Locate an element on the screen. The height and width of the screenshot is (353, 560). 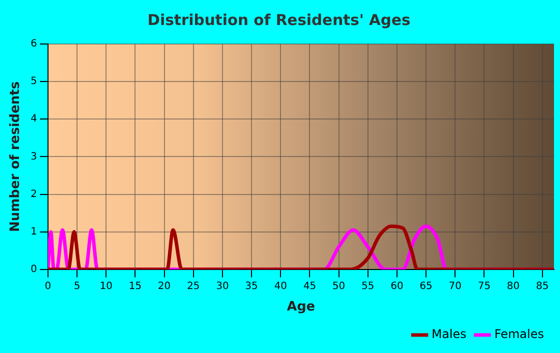
x-tick-label: 75 is located at coordinates (484, 286).